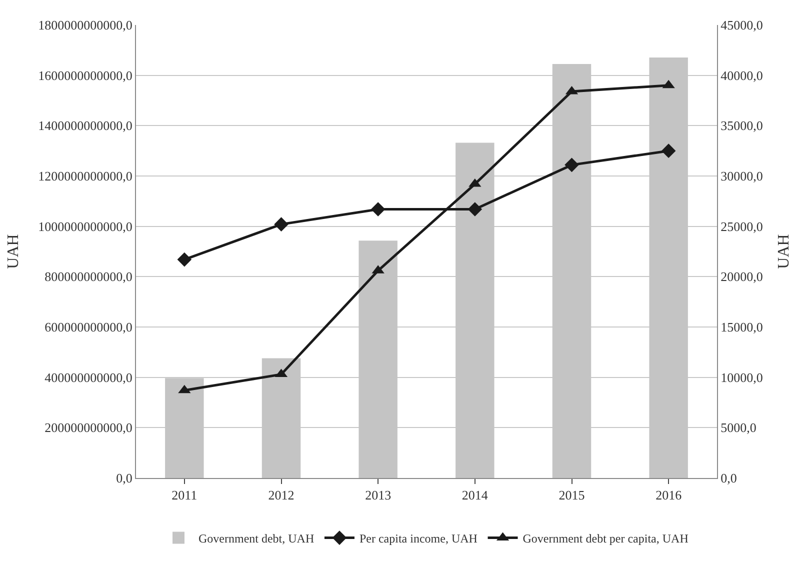 The image size is (801, 564). What do you see at coordinates (281, 495) in the screenshot?
I see `x-tick-label: 2012` at bounding box center [281, 495].